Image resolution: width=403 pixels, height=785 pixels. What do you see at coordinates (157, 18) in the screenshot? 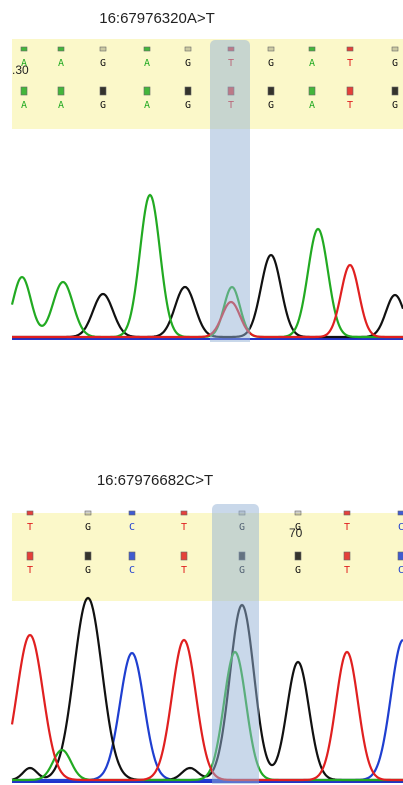
I see `variant-title: 16:67976320A>T` at bounding box center [157, 18].